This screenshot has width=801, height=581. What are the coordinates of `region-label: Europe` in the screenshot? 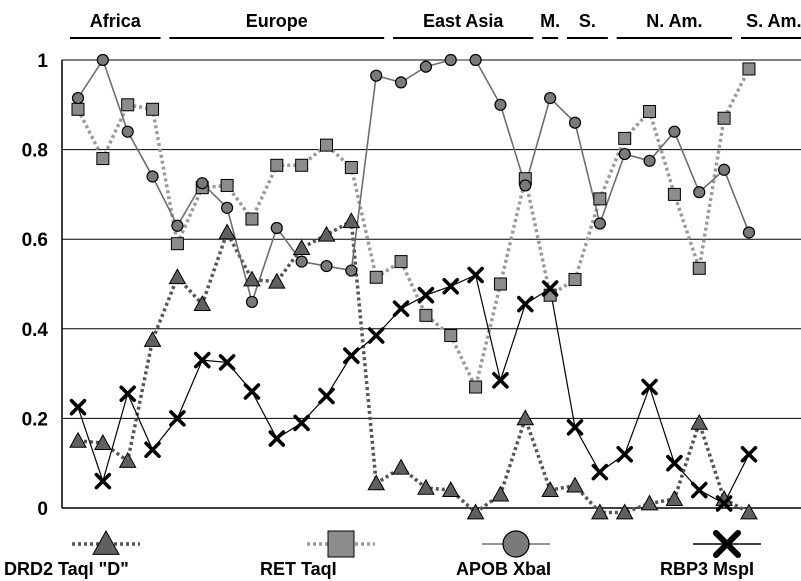 It's located at (277, 21).